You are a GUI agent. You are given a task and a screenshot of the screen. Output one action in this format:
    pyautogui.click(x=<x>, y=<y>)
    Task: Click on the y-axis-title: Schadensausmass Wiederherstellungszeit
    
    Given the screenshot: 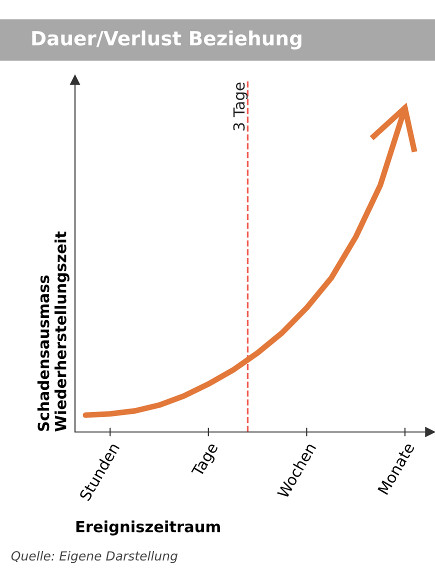 What is the action you would take?
    pyautogui.click(x=53, y=331)
    